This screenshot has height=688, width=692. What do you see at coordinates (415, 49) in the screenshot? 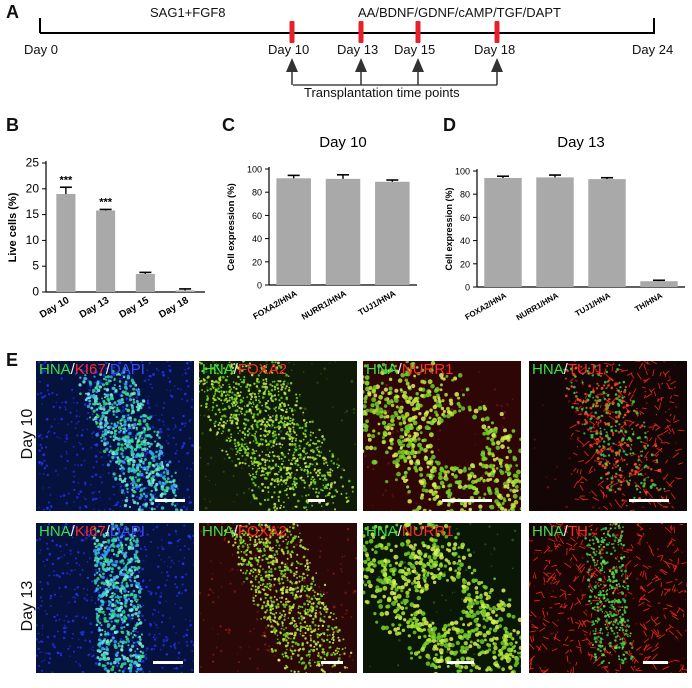
I see `day-label-15: Day 15` at bounding box center [415, 49].